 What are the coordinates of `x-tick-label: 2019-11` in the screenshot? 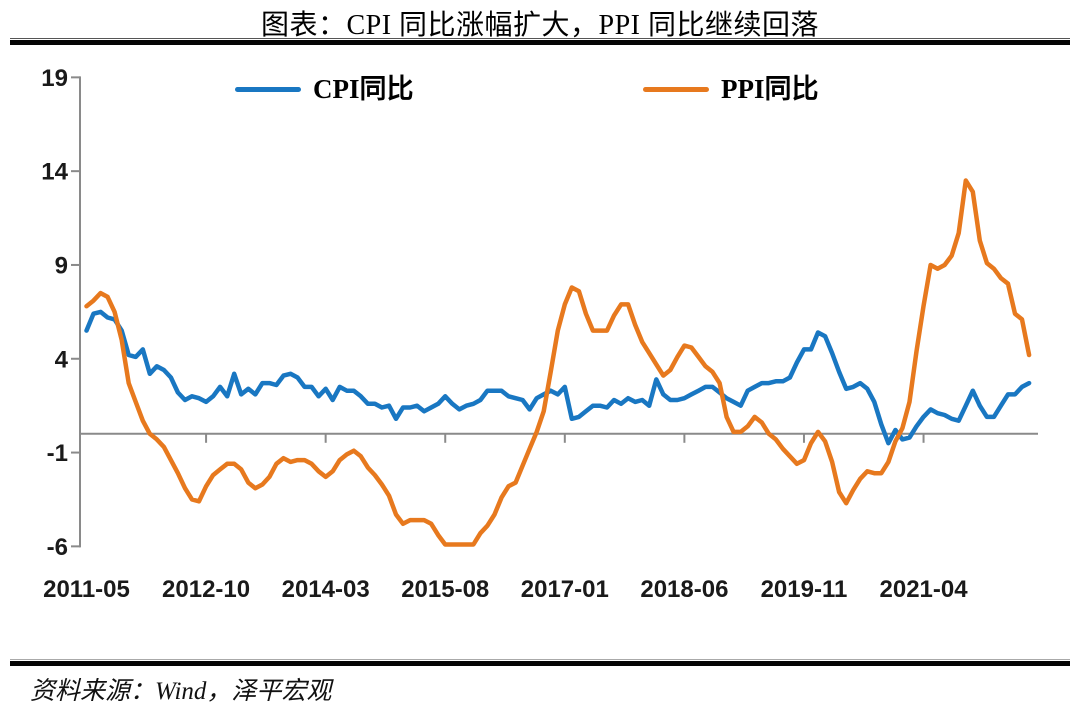 It's located at (804, 589).